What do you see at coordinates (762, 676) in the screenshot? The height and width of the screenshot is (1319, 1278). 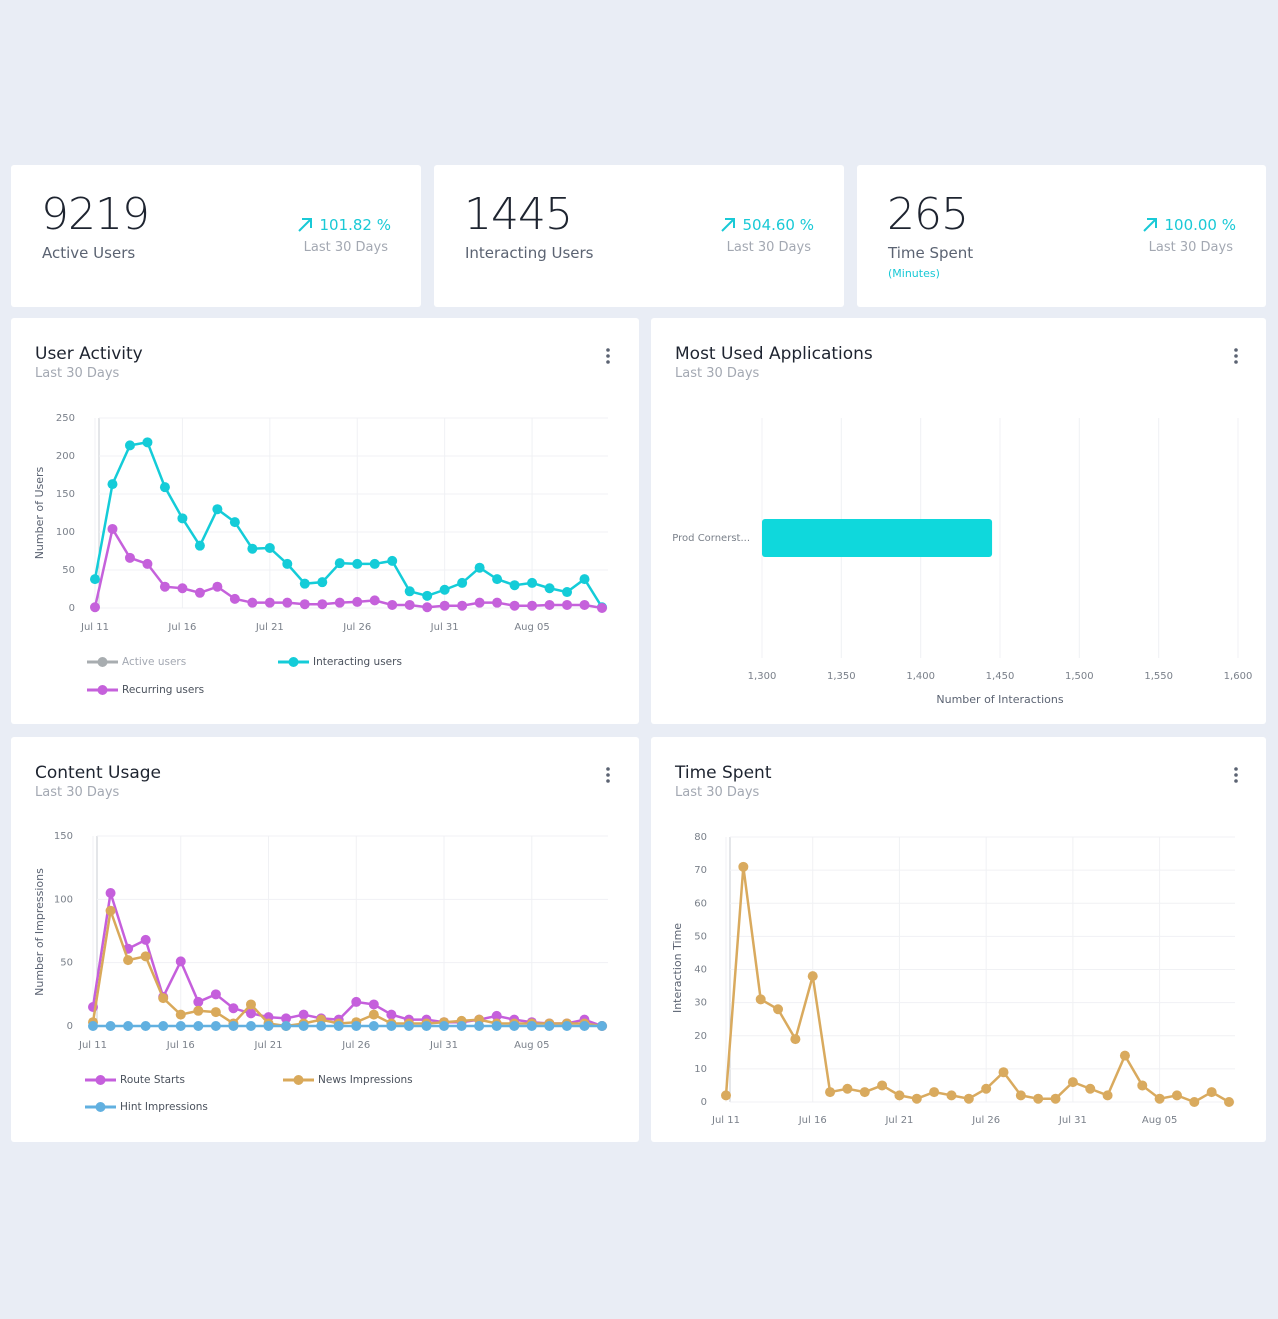 I see `x-tick-label: 1,300` at bounding box center [762, 676].